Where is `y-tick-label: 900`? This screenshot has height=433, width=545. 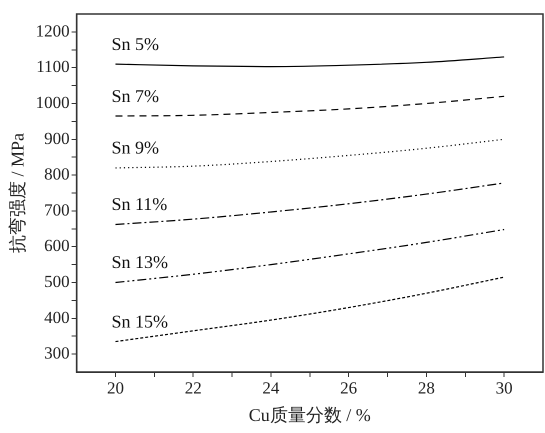 y-tick-label: 900 is located at coordinates (57, 138).